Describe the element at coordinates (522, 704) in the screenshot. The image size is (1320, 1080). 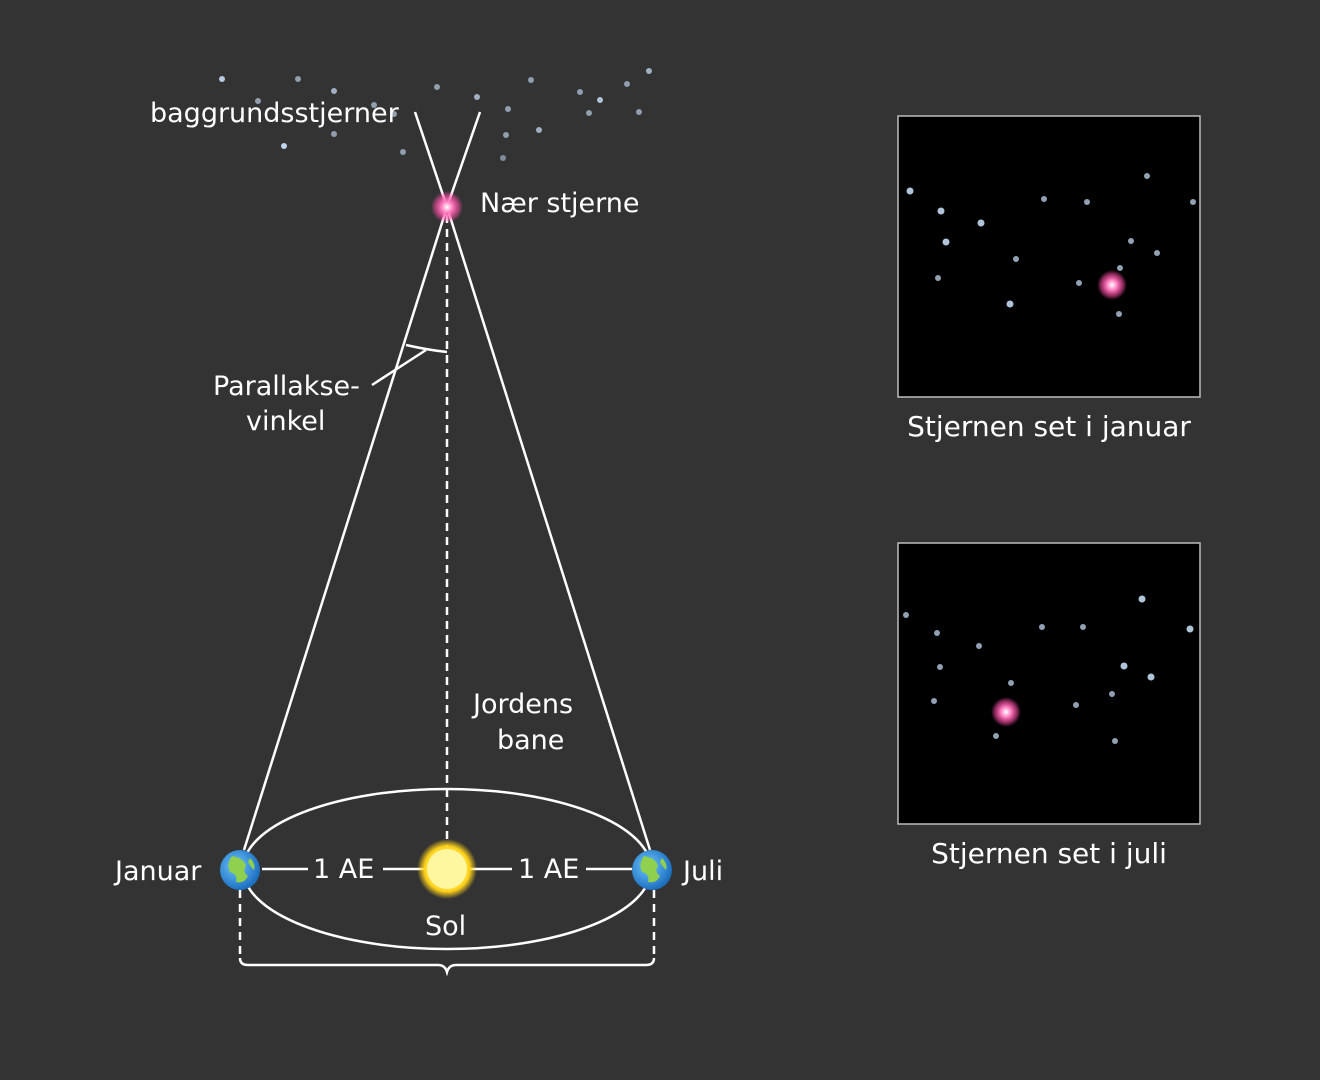
I see `orbit-label-line1: Jordens` at that location.